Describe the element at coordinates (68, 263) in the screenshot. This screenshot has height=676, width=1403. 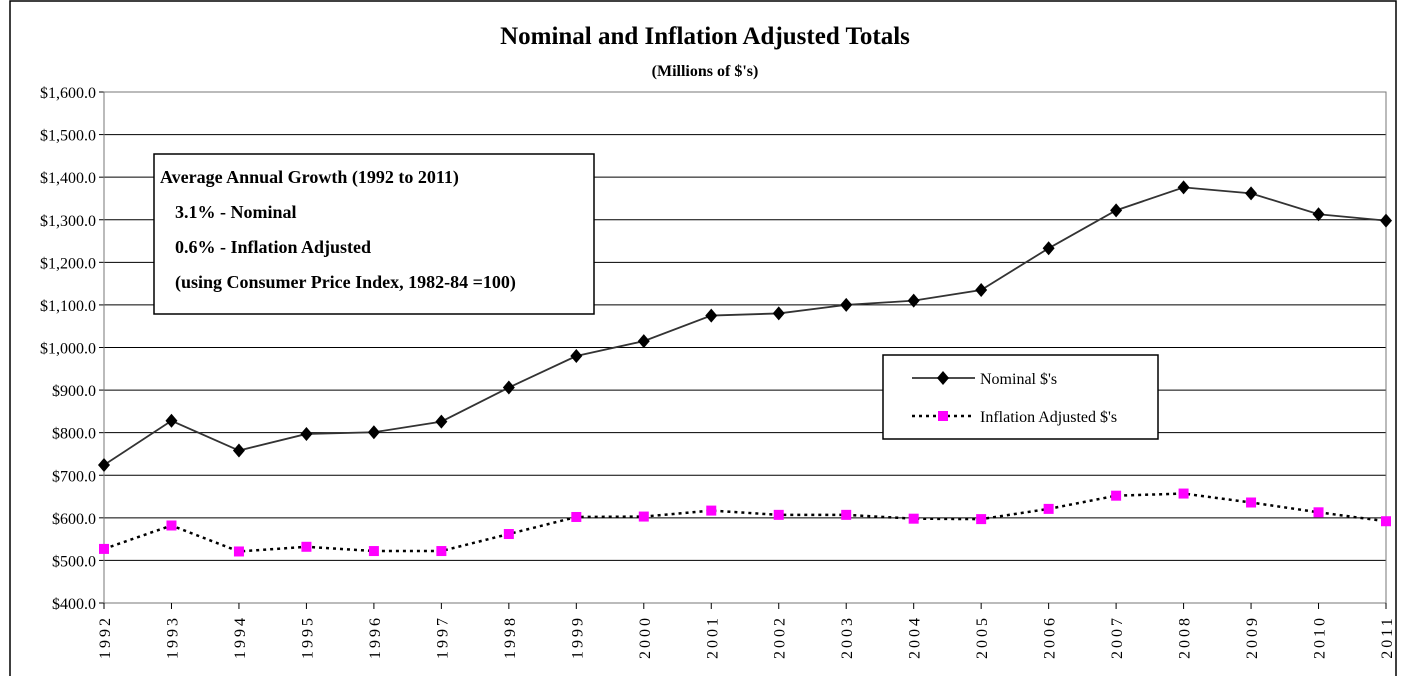
I see `y-tick-label: $1,200.0` at that location.